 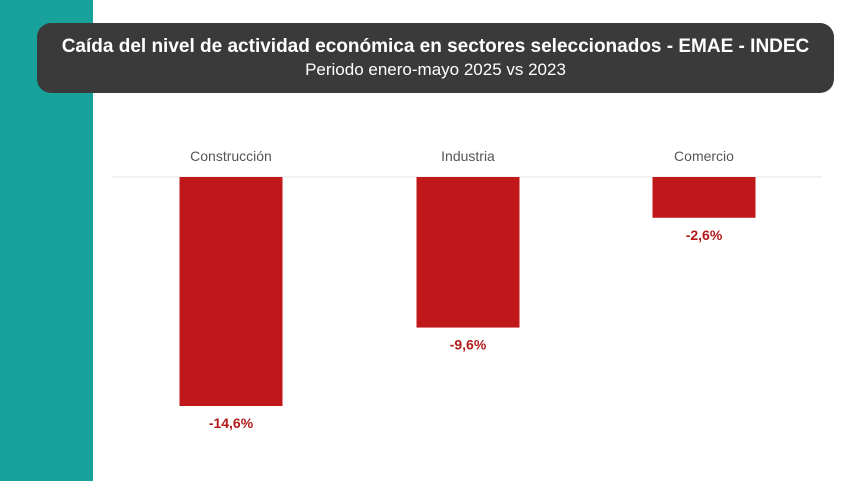 I want to click on chart-subtitle: Periodo enero-mayo 2025 vs 2023, so click(x=435, y=69).